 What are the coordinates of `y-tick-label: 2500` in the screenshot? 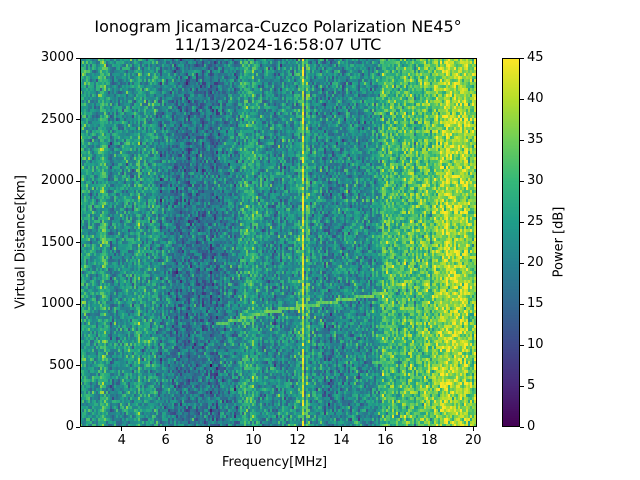 It's located at (57, 119).